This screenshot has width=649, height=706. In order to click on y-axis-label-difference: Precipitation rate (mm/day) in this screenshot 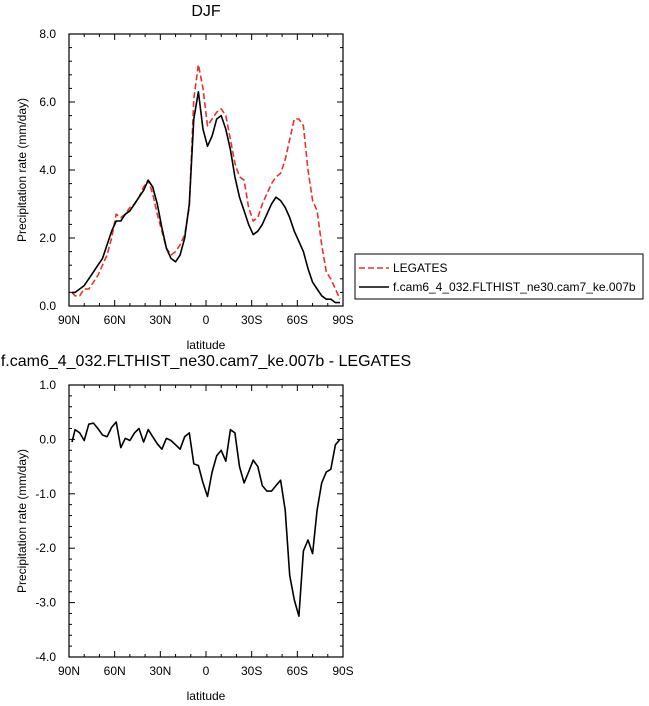, I will do `click(22, 521)`.